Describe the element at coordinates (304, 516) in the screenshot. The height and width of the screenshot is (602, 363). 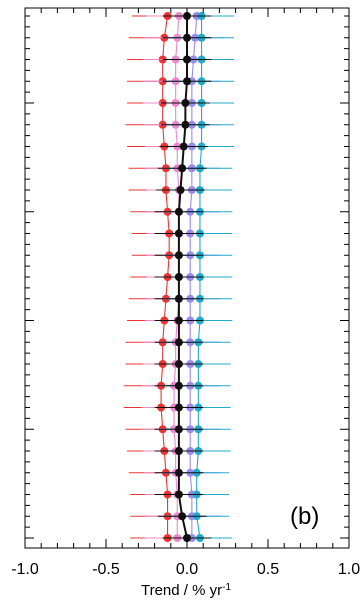
I see `panel-label: (b)` at that location.